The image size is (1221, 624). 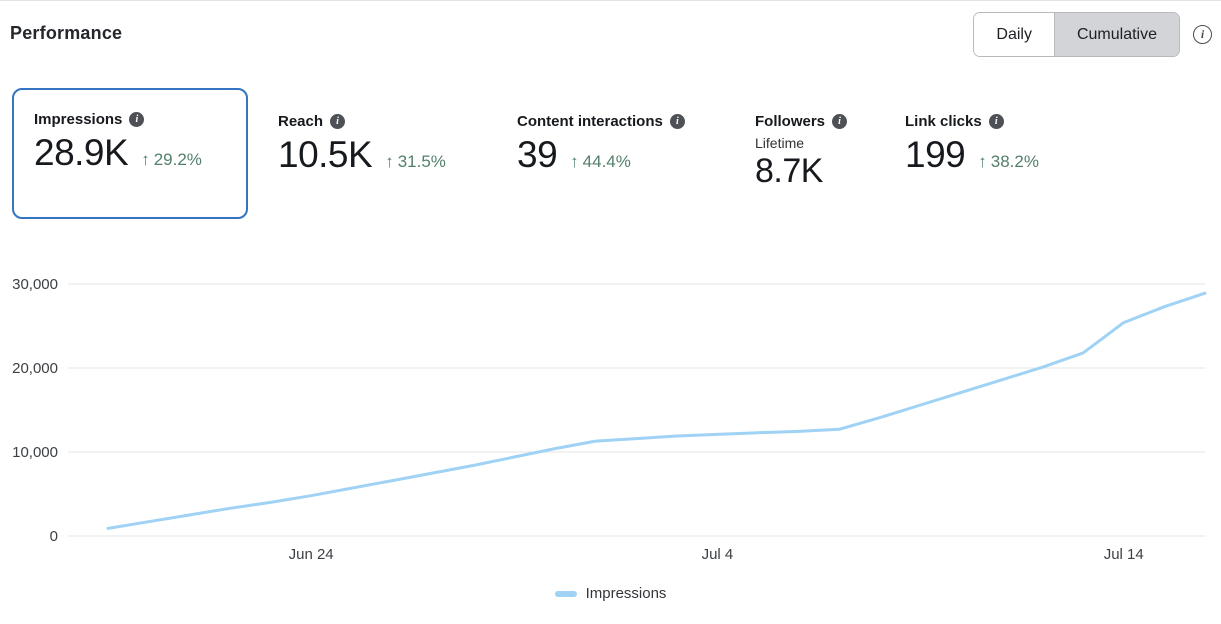 What do you see at coordinates (78, 119) in the screenshot?
I see `metric-label: Impressions` at bounding box center [78, 119].